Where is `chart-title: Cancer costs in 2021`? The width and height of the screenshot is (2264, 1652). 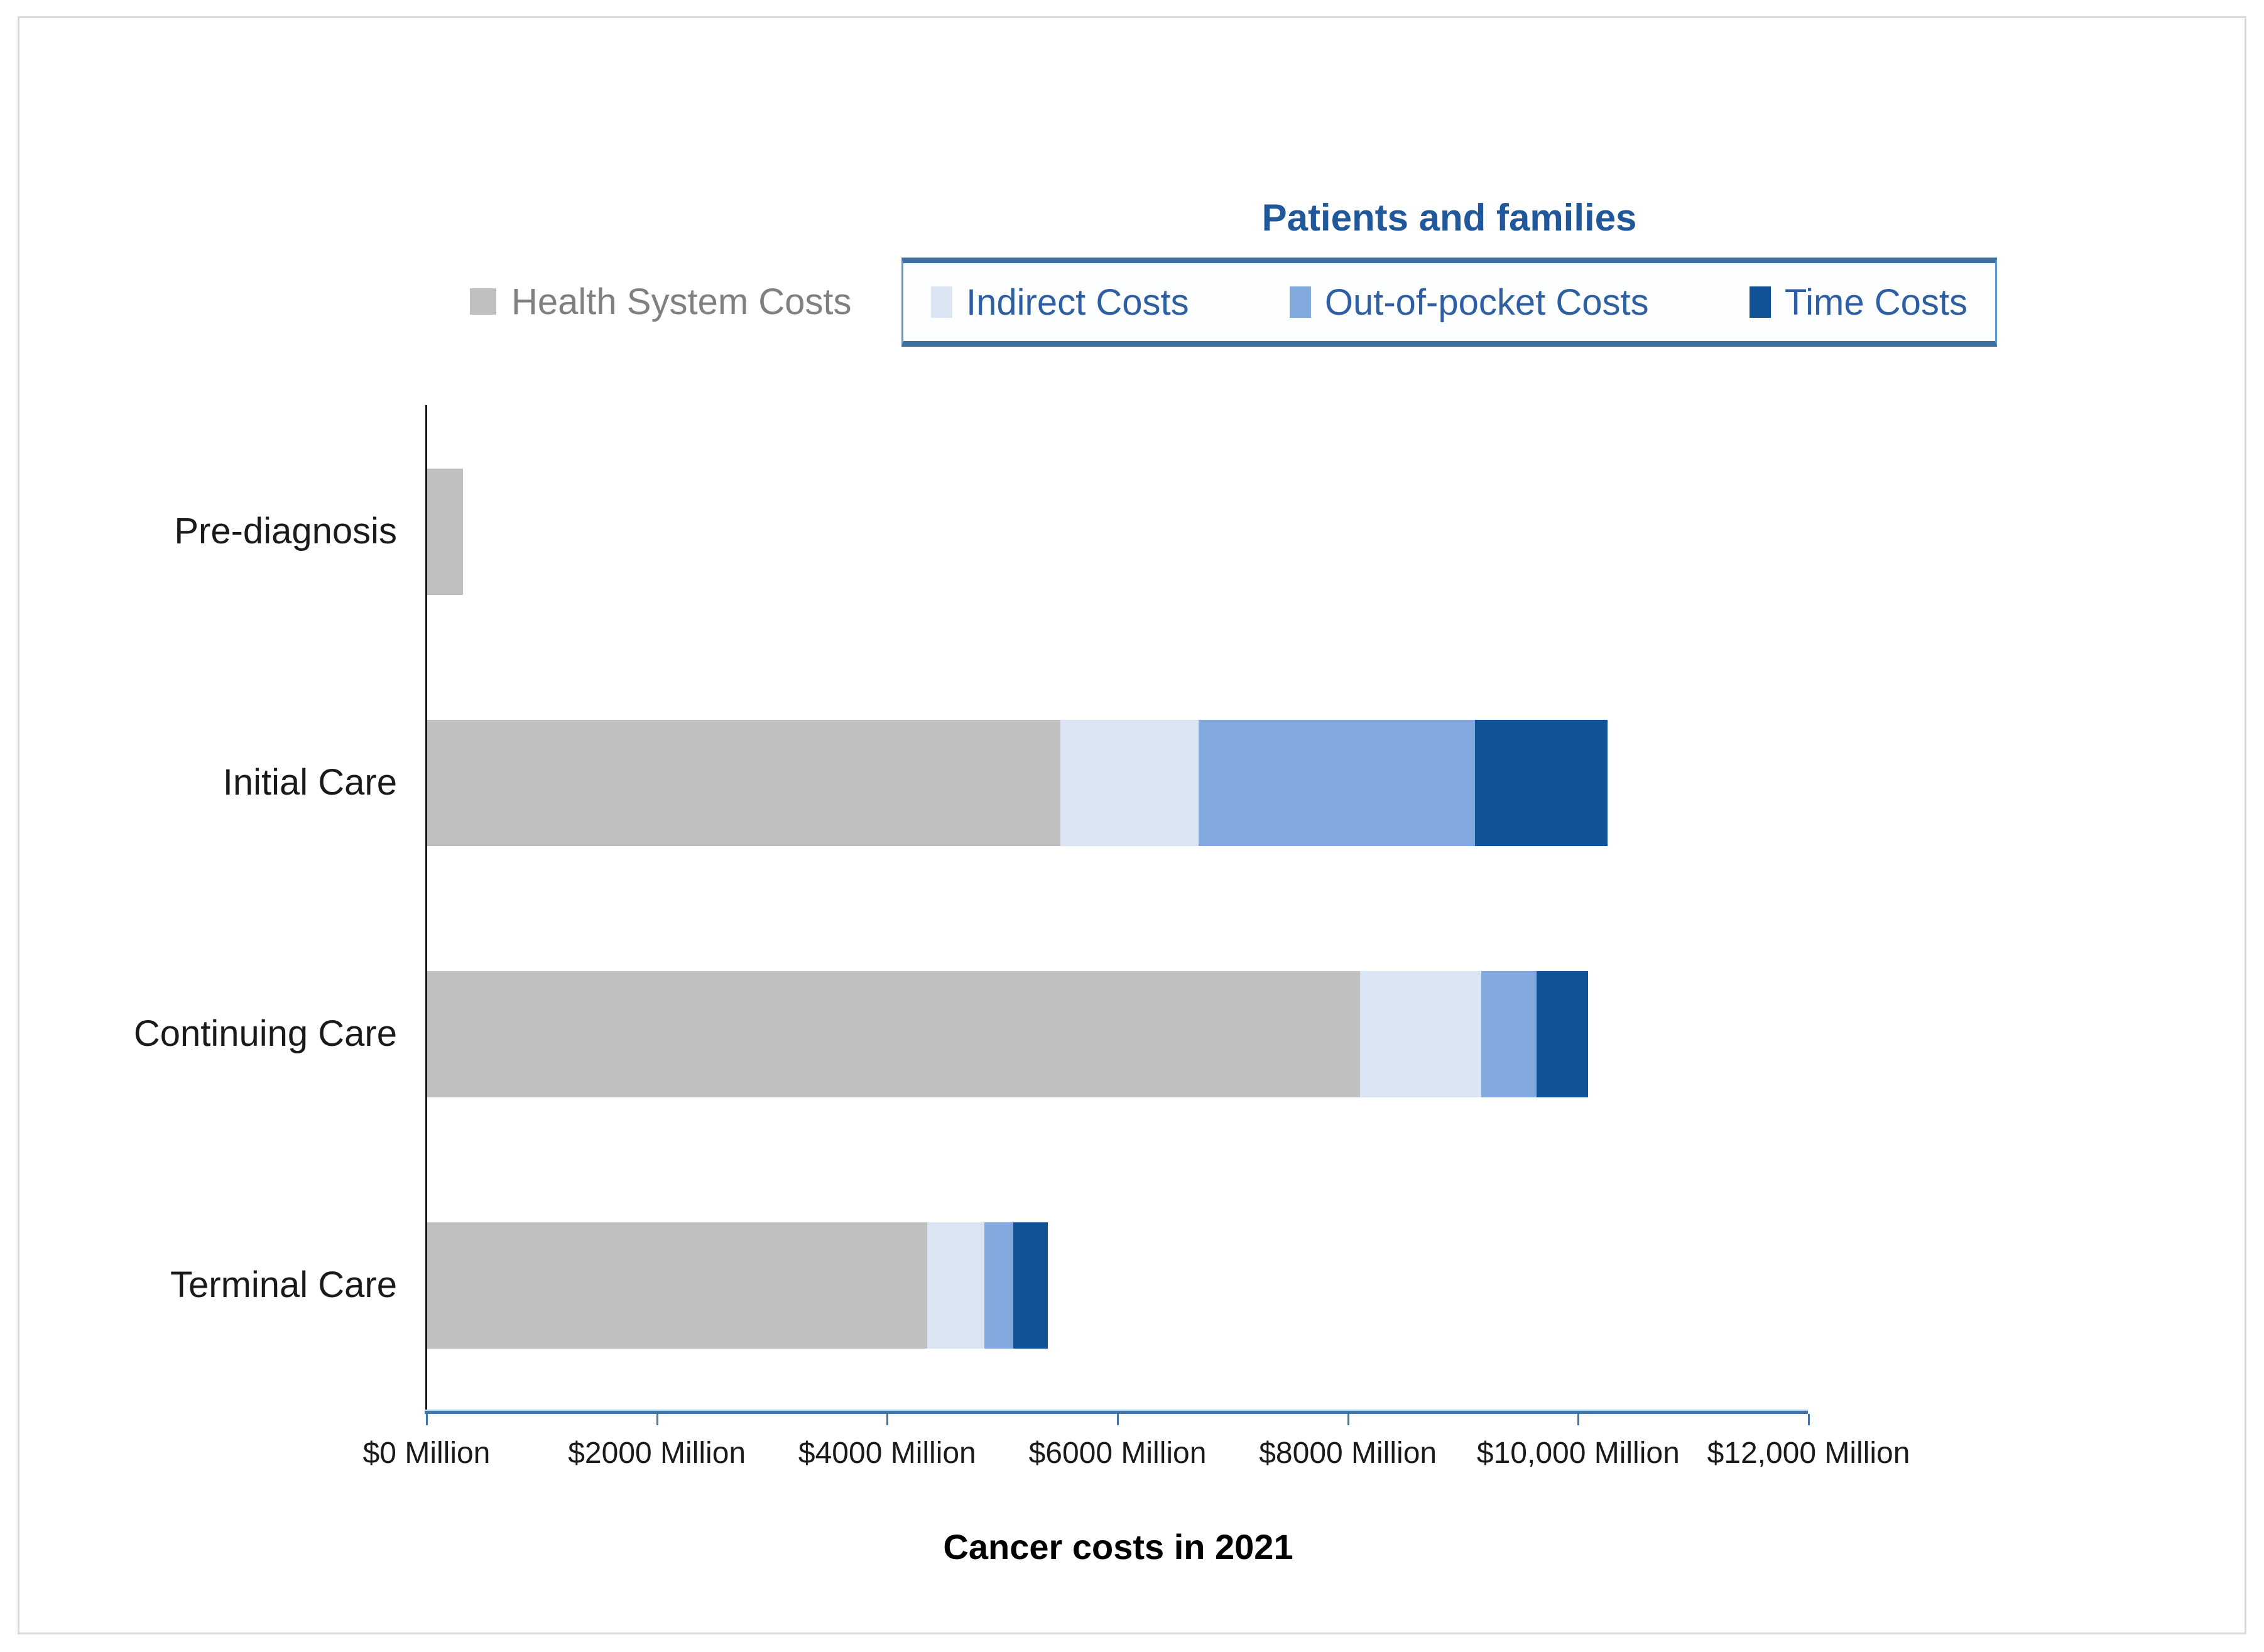 chart-title: Cancer costs in 2021 is located at coordinates (1118, 1547).